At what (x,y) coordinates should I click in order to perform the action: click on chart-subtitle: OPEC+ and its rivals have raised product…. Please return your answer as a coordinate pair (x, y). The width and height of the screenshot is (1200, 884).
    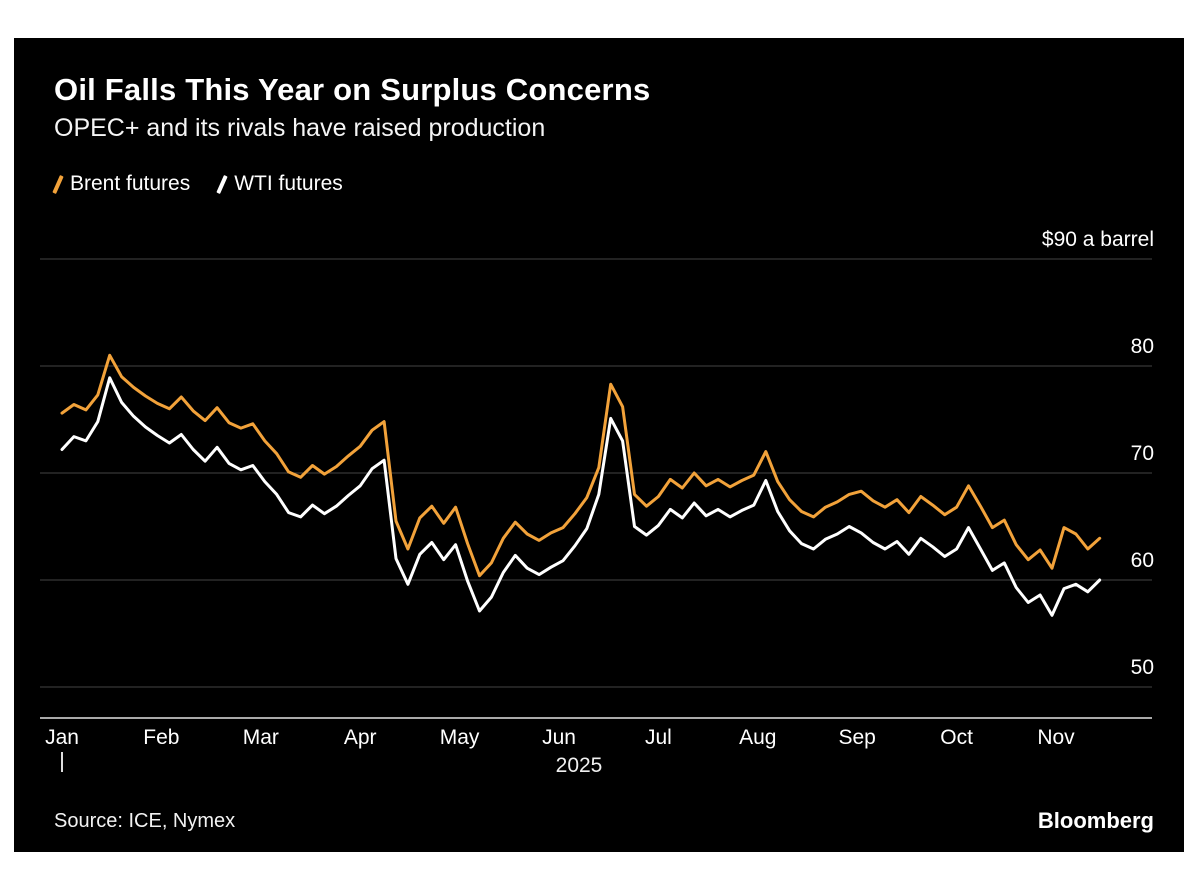
    Looking at the image, I should click on (300, 128).